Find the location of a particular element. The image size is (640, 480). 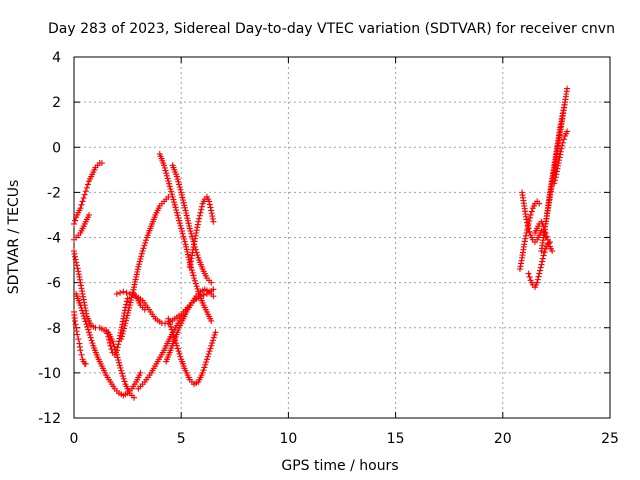

series-sat-l is located at coordinates (190, 325).